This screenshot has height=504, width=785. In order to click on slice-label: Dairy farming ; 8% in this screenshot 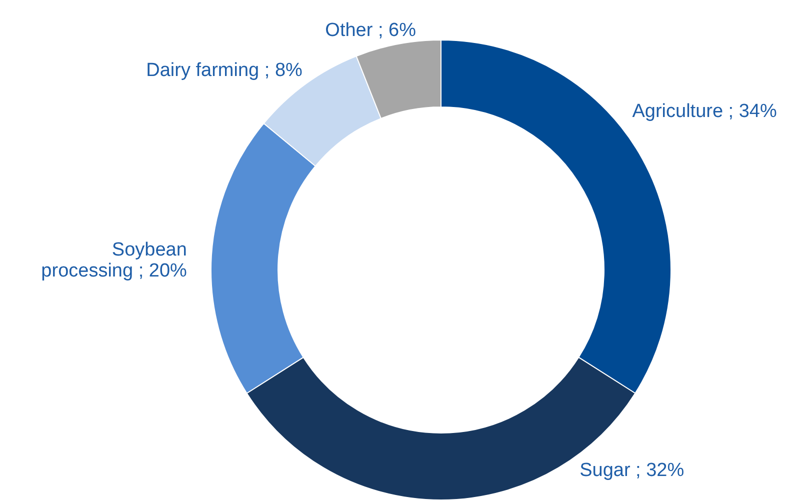, I will do `click(224, 70)`.